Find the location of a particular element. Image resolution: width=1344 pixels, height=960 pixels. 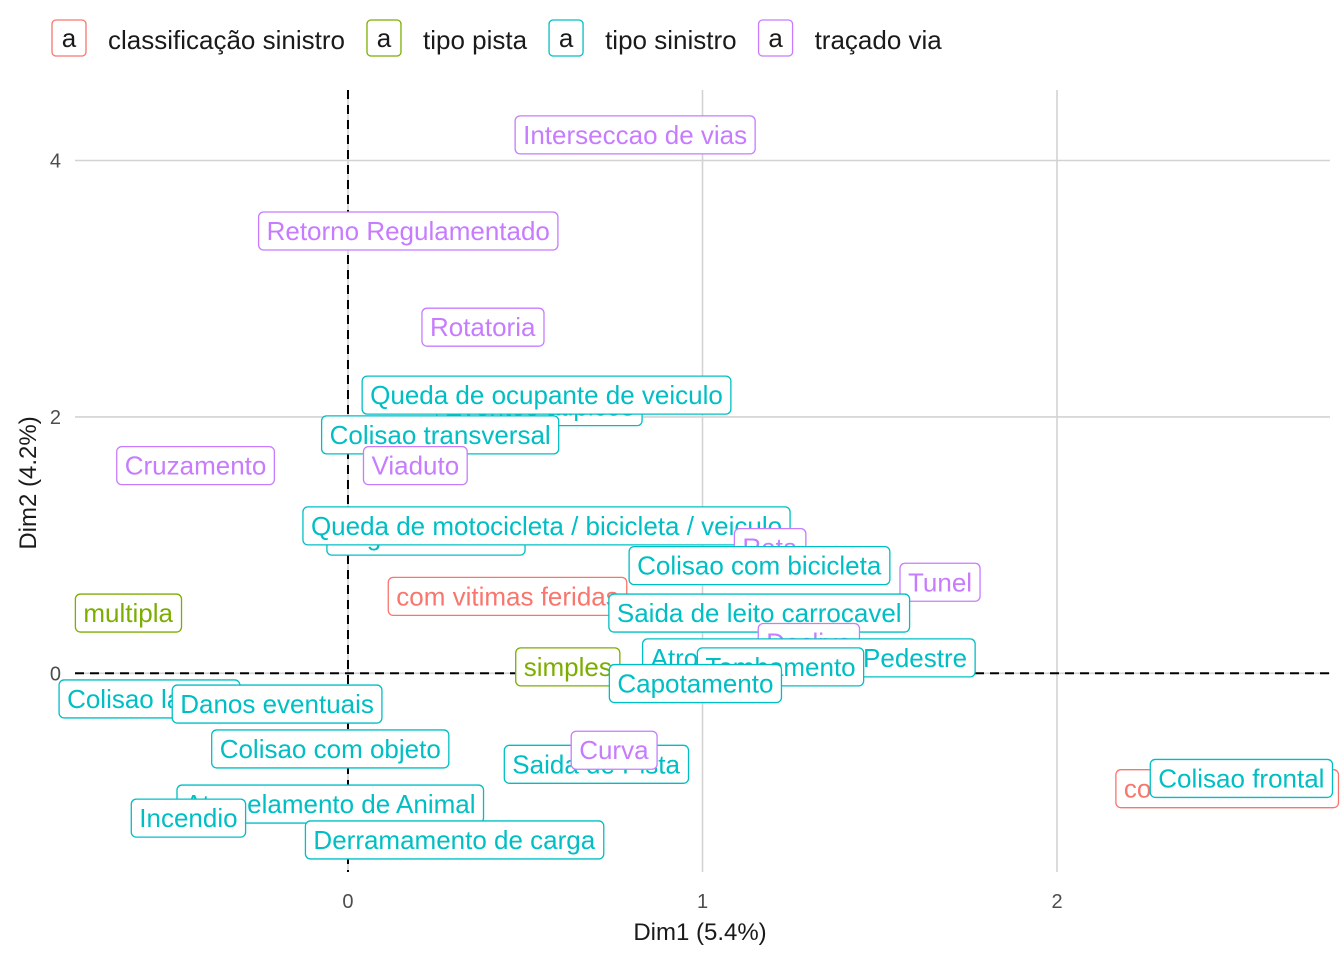

legend-label: traçado via is located at coordinates (879, 40).